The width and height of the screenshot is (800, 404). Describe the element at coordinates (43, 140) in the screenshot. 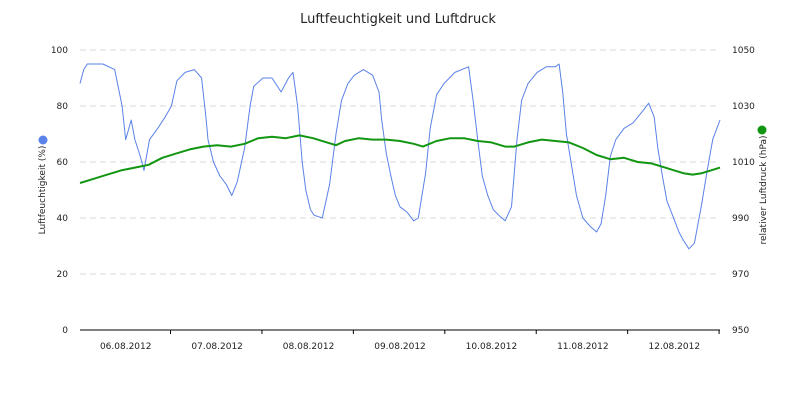

I see `humidity-legend-dot` at that location.